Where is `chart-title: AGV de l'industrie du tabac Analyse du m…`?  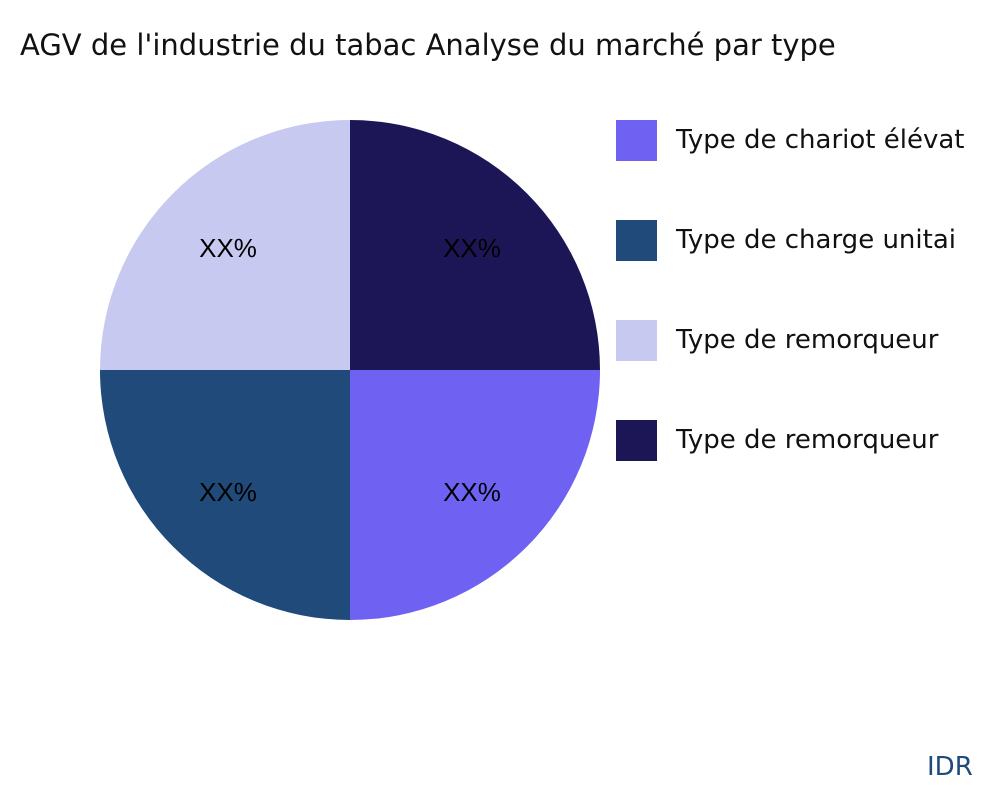 chart-title: AGV de l'industrie du tabac Analyse du m… is located at coordinates (428, 45).